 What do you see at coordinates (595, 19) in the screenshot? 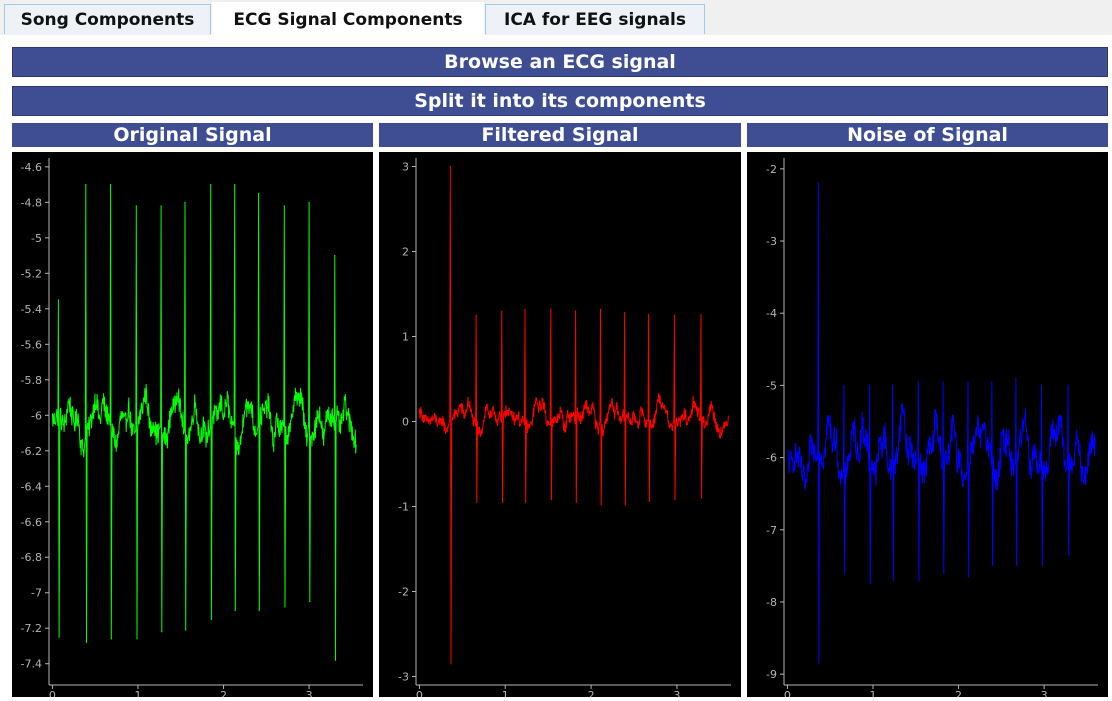
I see `tab-ica-eeg-signals: ICA for EEG signals` at bounding box center [595, 19].